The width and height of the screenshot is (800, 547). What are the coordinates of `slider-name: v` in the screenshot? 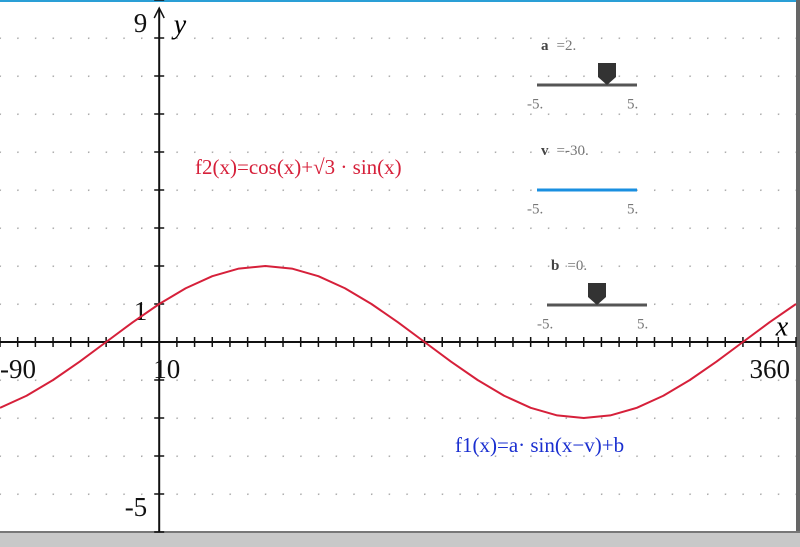 It's located at (545, 151).